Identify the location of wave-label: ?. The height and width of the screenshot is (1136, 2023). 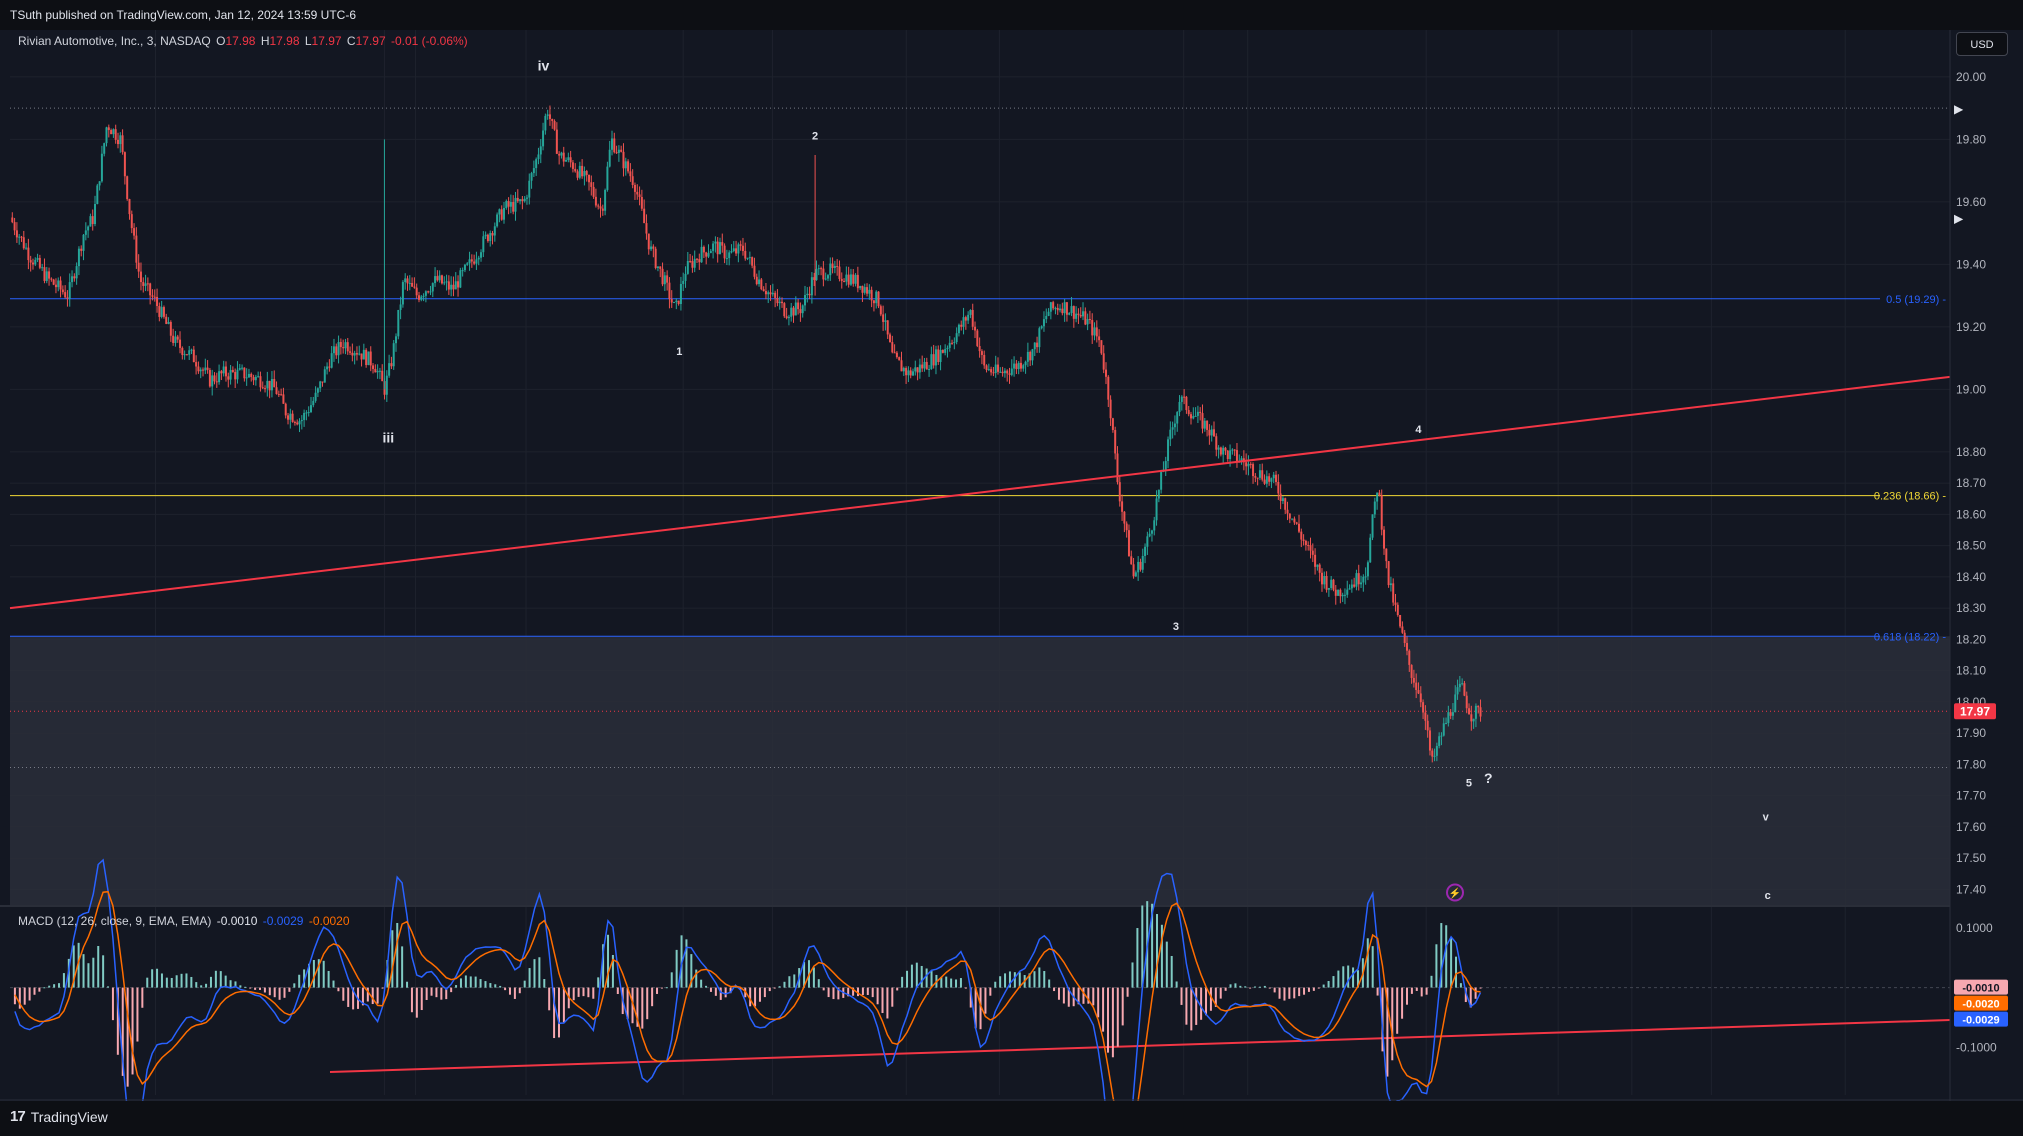
(1488, 778).